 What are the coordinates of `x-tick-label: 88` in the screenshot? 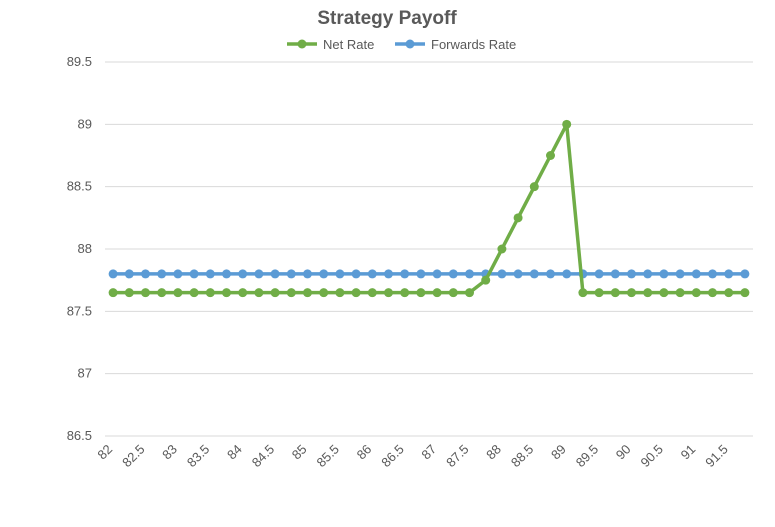 It's located at (493, 452).